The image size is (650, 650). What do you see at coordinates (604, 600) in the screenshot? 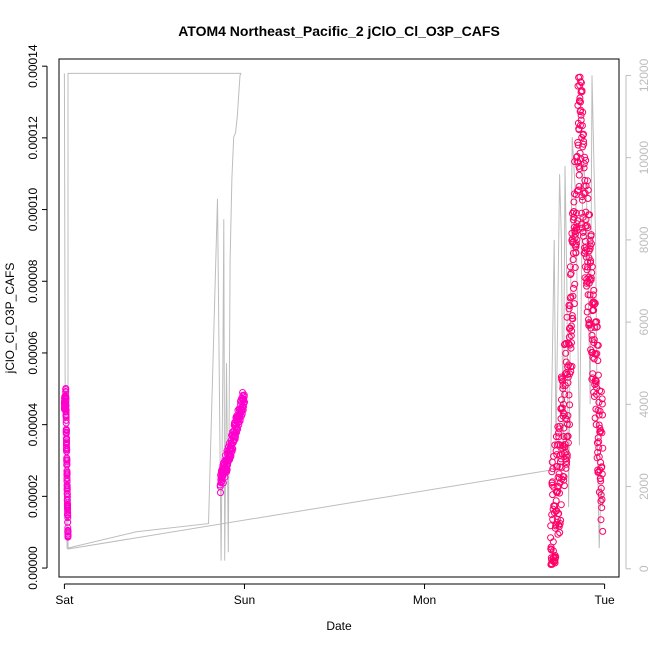
I see `x-tick-label: Tue` at bounding box center [604, 600].